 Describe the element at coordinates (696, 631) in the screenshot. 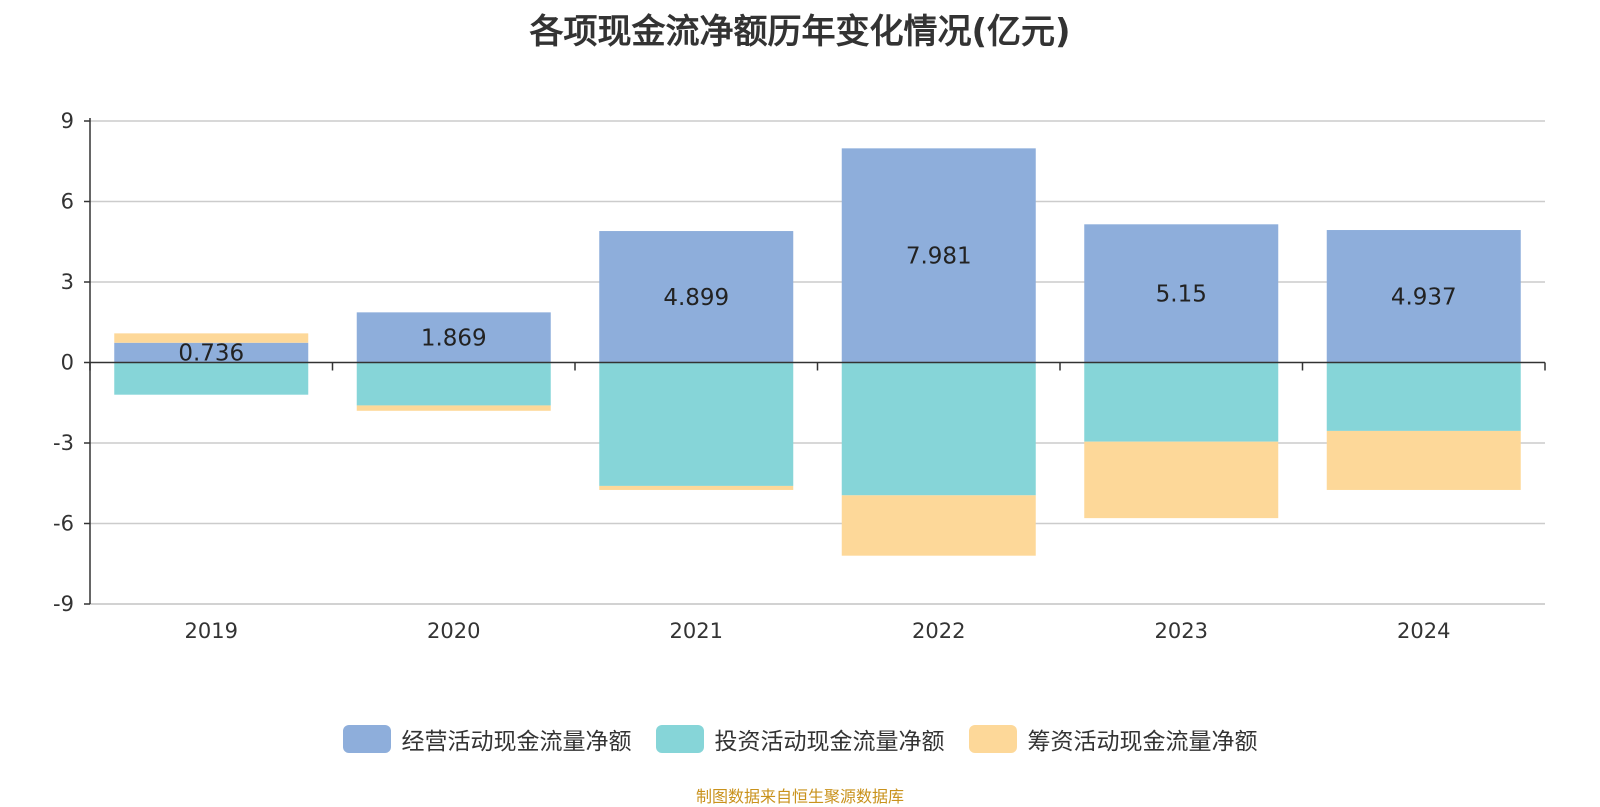

I see `x-tick-label-2021: 2021` at that location.